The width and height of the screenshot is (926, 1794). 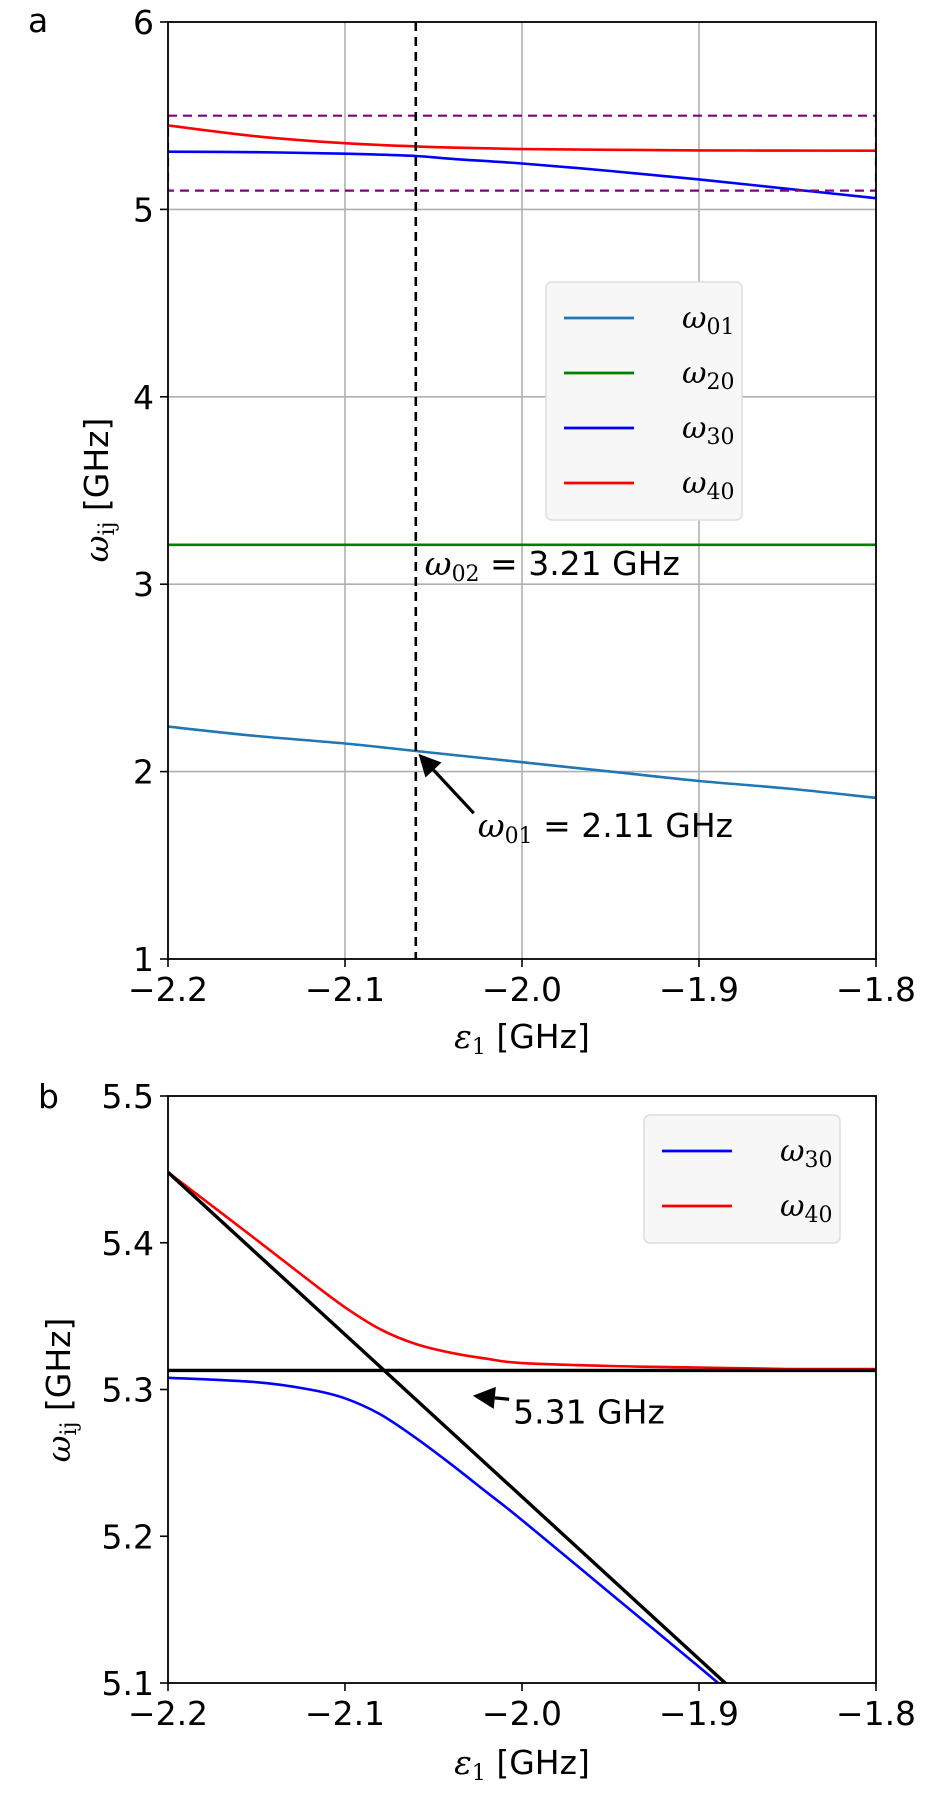 What do you see at coordinates (143, 209) in the screenshot?
I see `y-tick-label: 5` at bounding box center [143, 209].